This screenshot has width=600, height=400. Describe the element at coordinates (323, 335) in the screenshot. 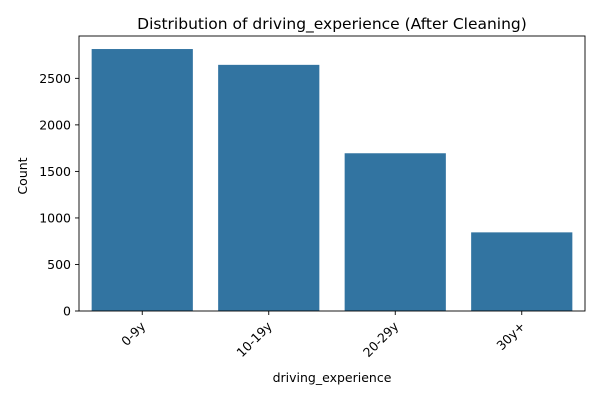

I see `x-axis-ticks: 0-9y 10-19y 20-29y 30y+` at that location.